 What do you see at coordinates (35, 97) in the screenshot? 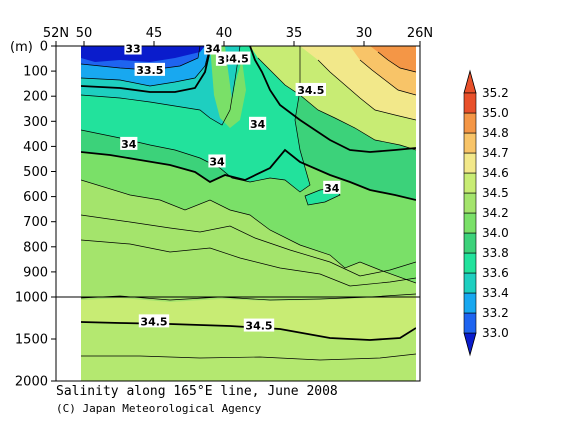
I see `y-tick-label: 200` at bounding box center [35, 97].